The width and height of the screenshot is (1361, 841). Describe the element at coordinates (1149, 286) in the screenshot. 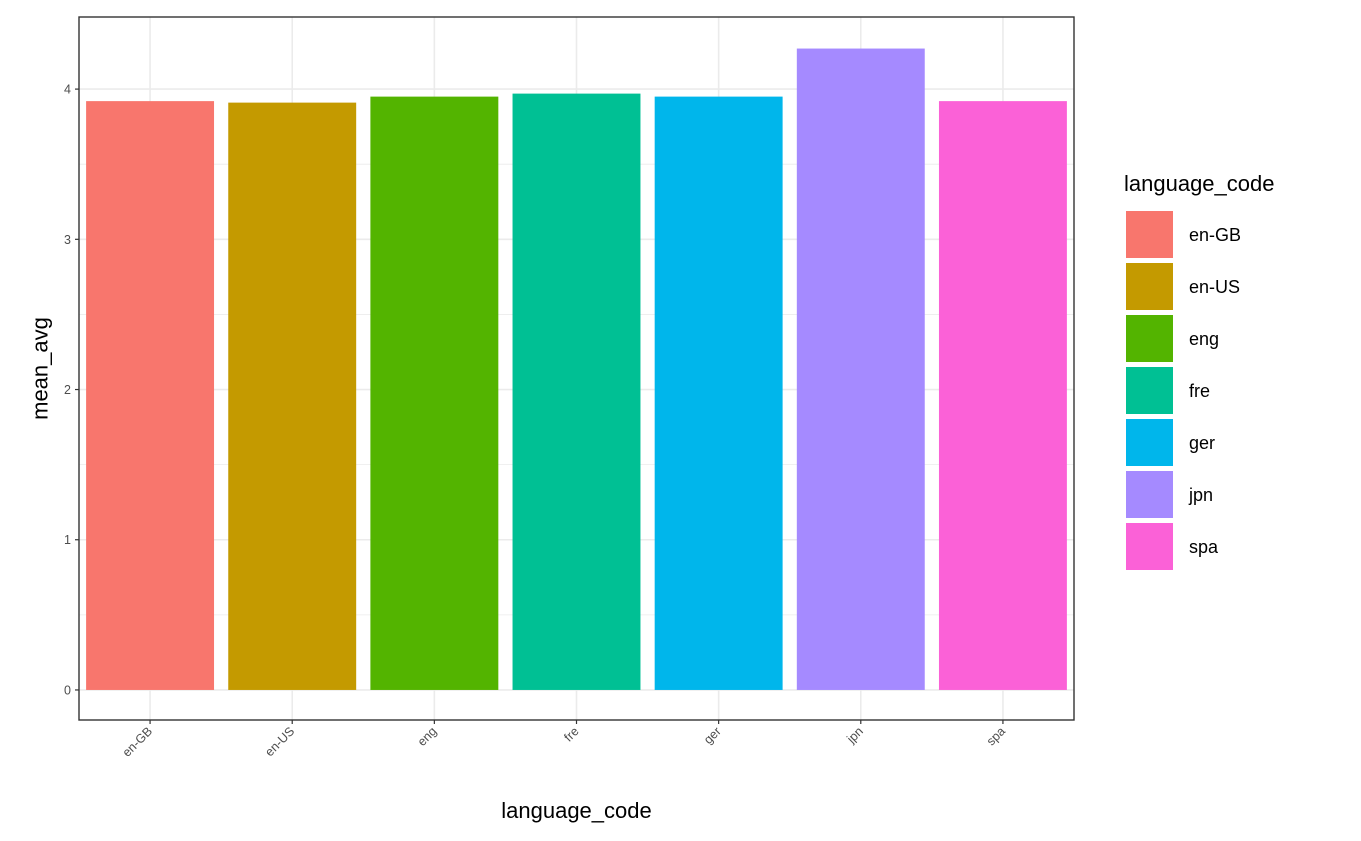

I see `legend-key-en-US` at that location.